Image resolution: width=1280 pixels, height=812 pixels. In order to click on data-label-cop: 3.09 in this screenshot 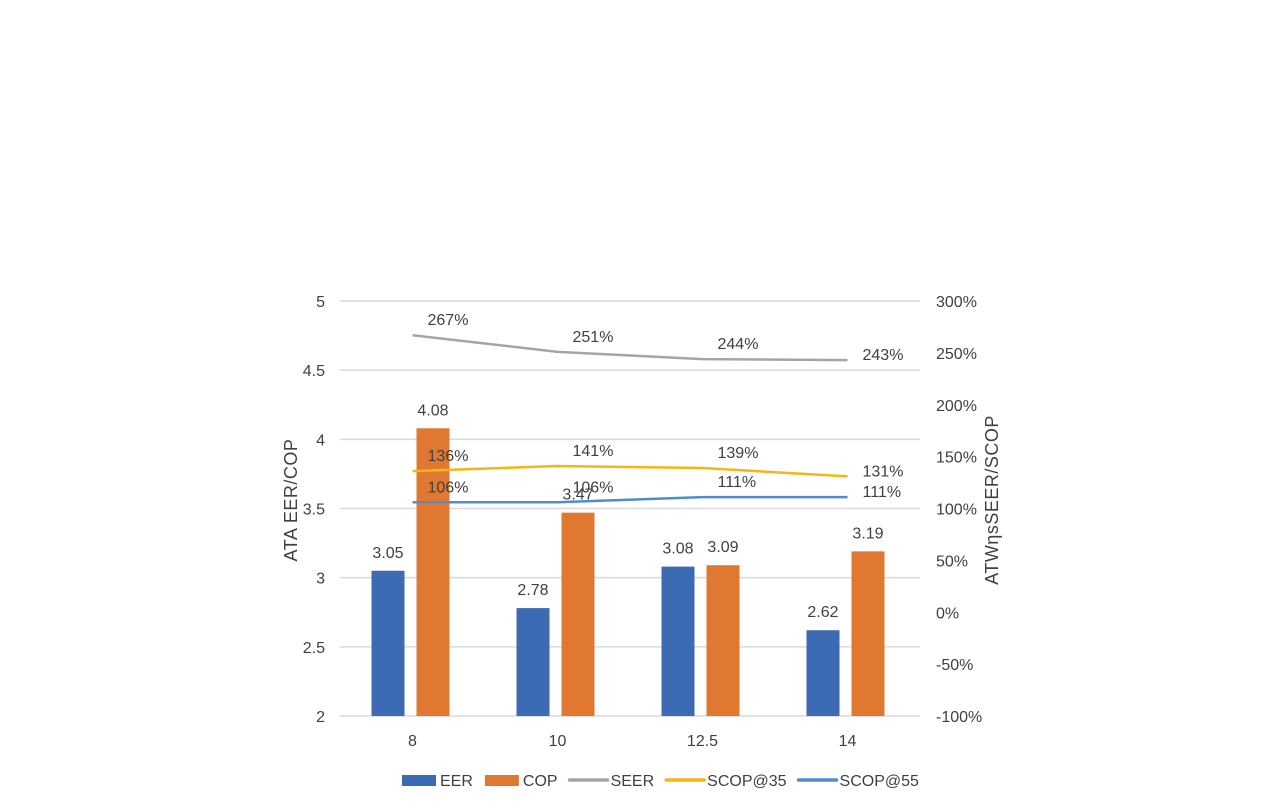, I will do `click(722, 547)`.